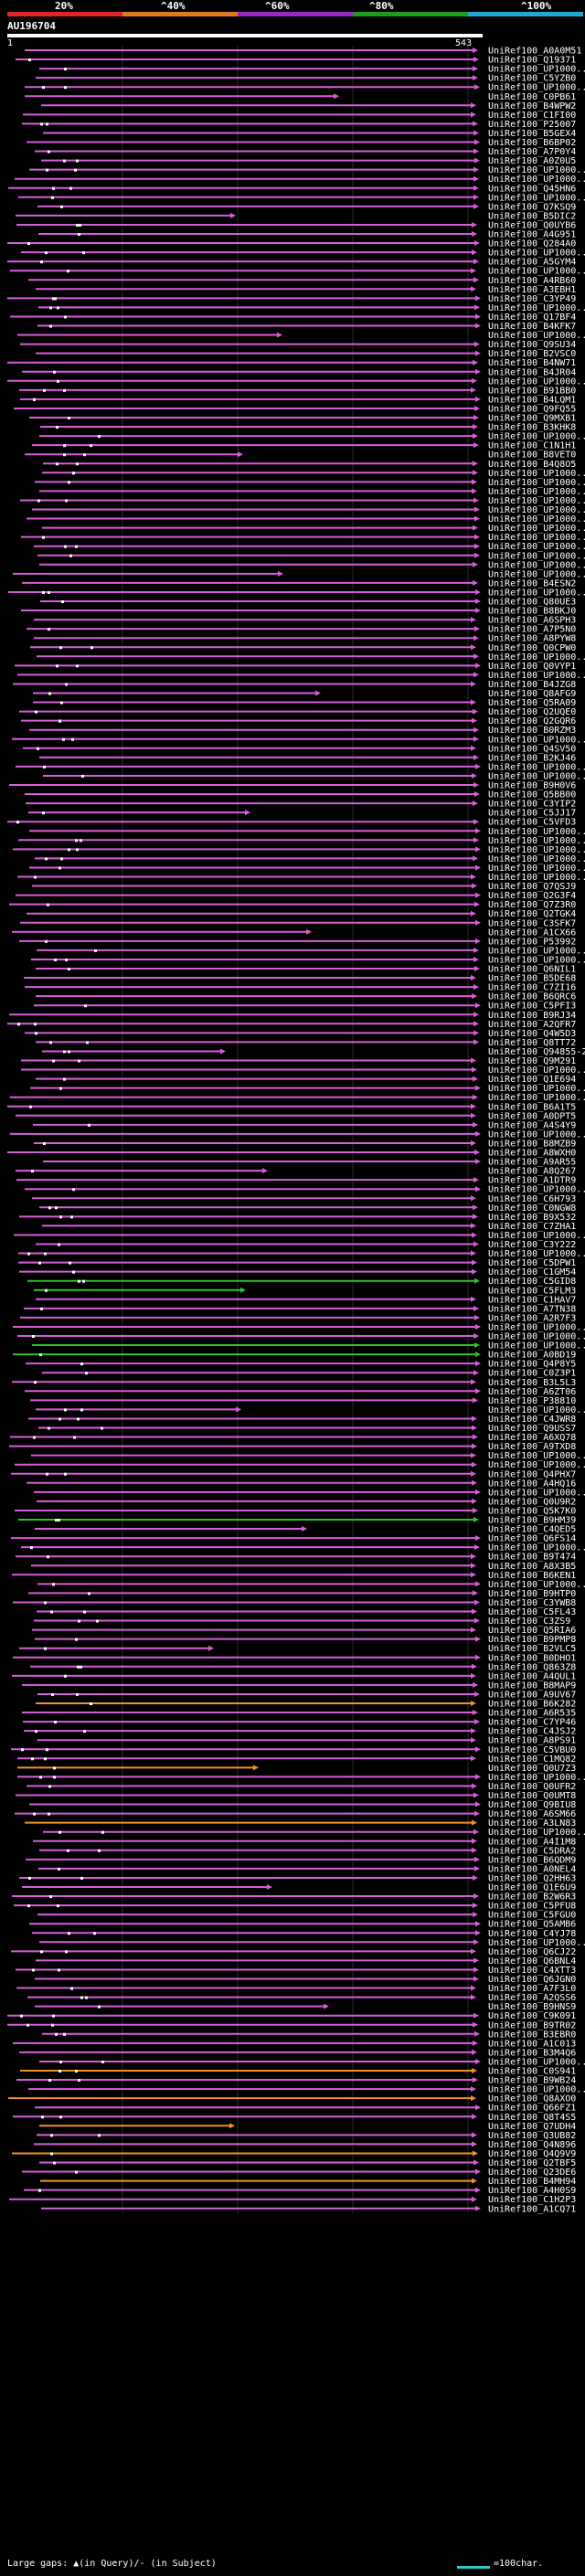 This screenshot has height=2576, width=585. What do you see at coordinates (300, 1034) in the screenshot?
I see `hit-row: UniRef100_Q4W5D3` at bounding box center [300, 1034].